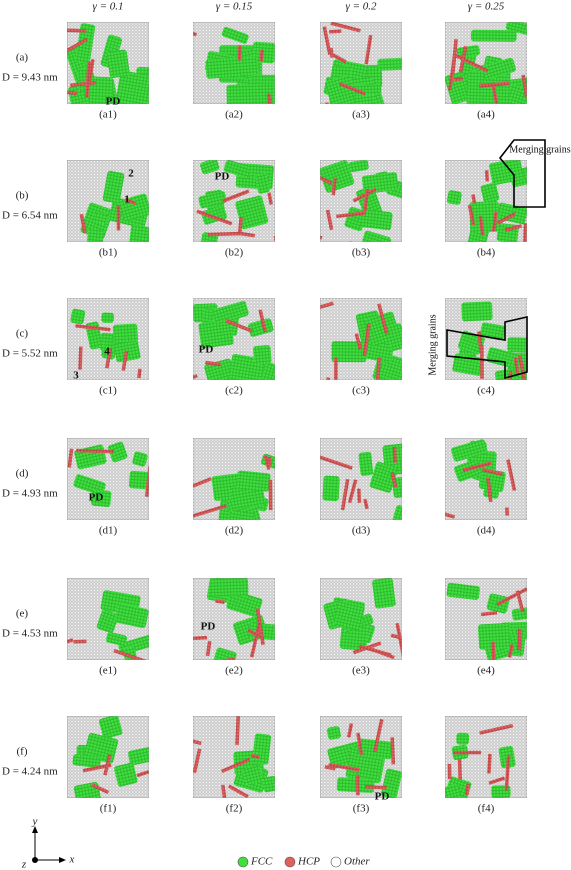  What do you see at coordinates (108, 531) in the screenshot?
I see `panel-label: (d1)` at bounding box center [108, 531].